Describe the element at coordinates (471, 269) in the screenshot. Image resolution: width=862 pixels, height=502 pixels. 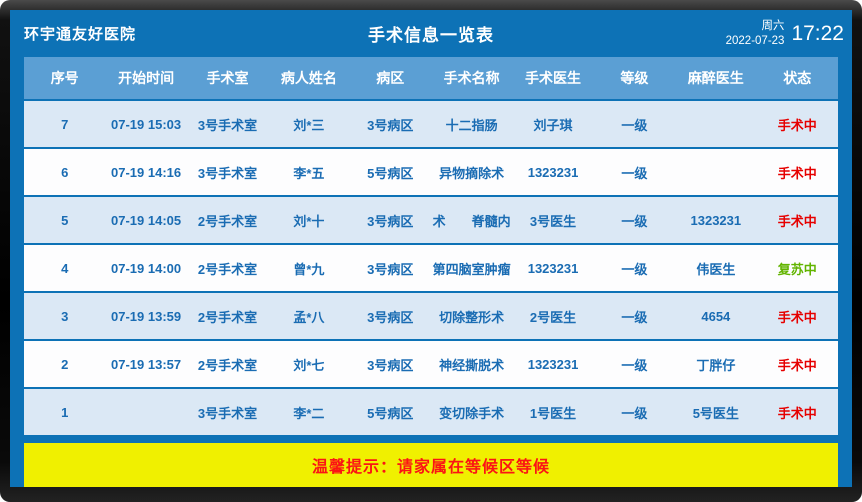
I see `cell-surgery: 第四脑室肿瘤` at that location.